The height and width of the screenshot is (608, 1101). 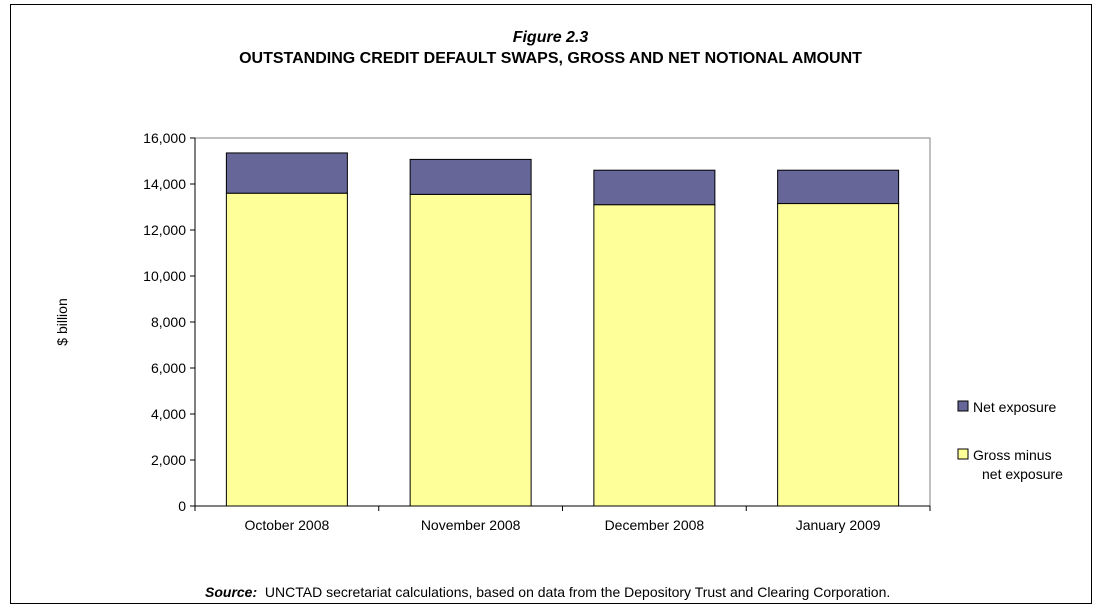 What do you see at coordinates (231, 592) in the screenshot?
I see `source-label: Source:` at bounding box center [231, 592].